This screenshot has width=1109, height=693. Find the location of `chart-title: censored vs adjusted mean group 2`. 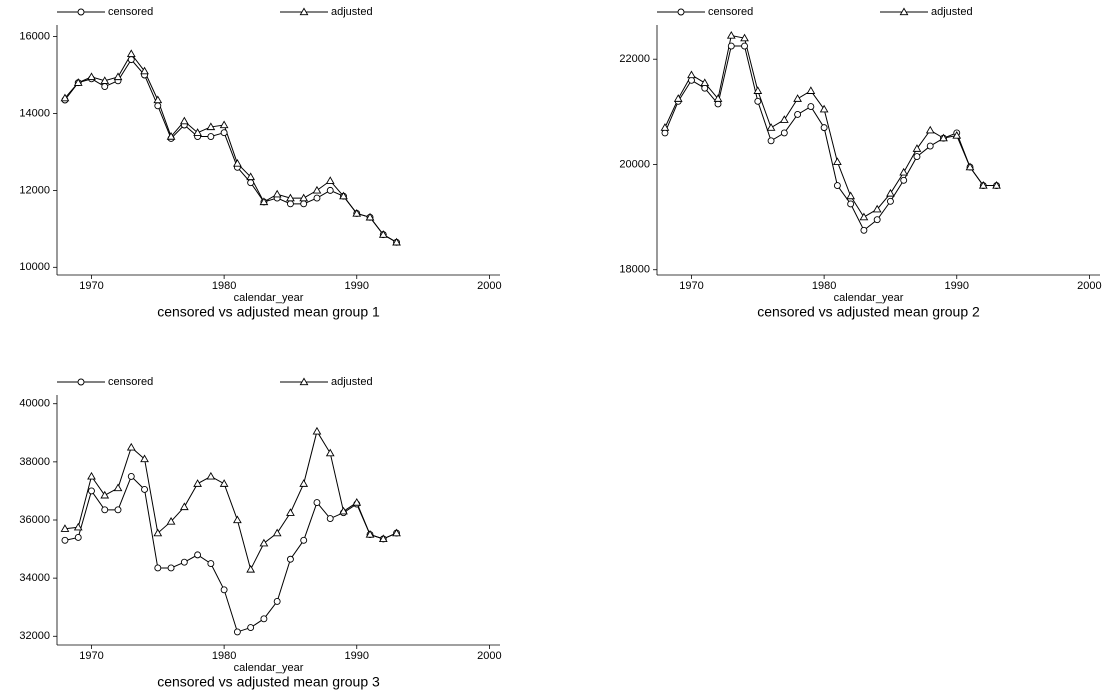

chart-title: censored vs adjusted mean group 2 is located at coordinates (868, 312).